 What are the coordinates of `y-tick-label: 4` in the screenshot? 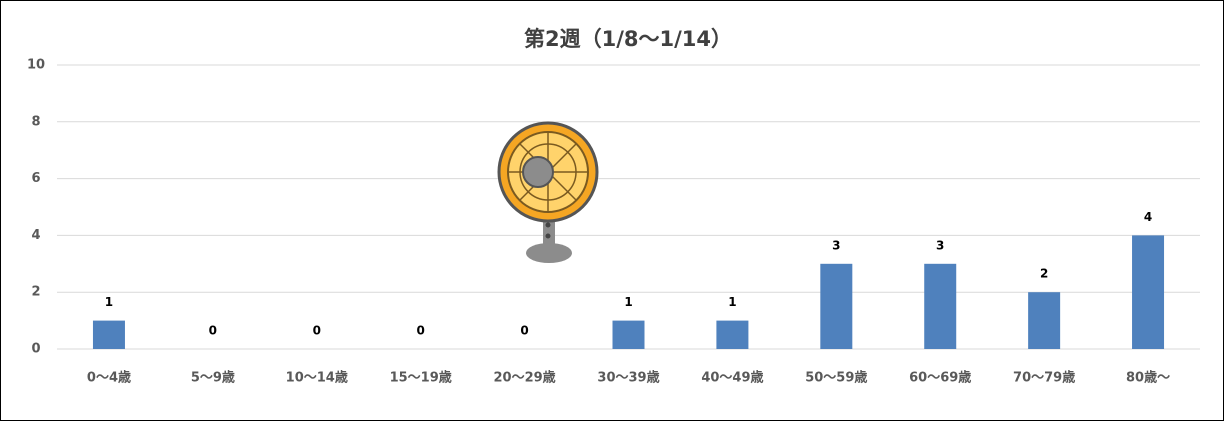 It's located at (35, 235).